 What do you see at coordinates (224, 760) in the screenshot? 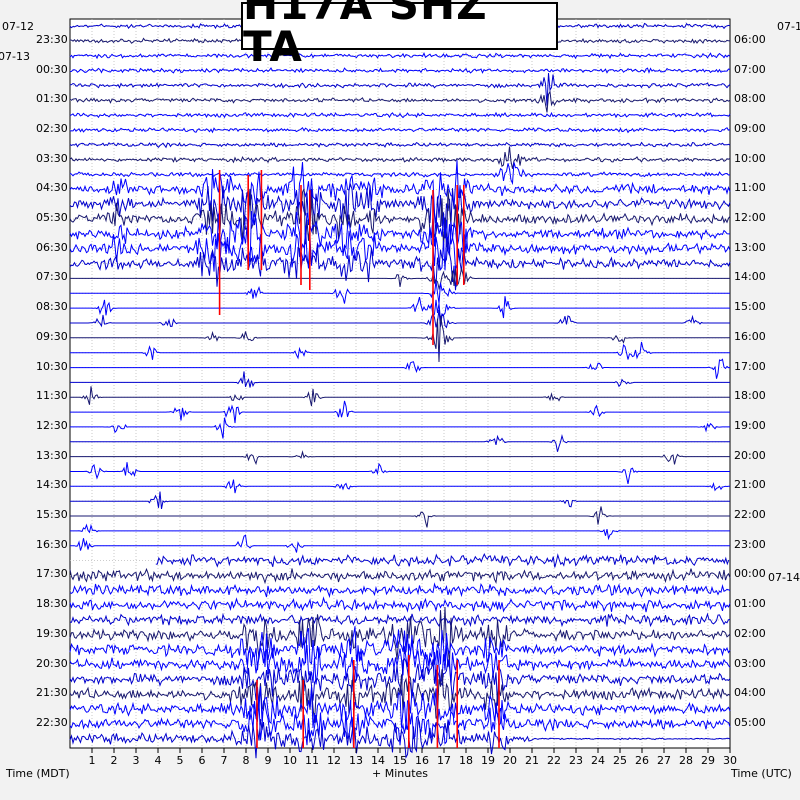
I see `x-tick-label: 7` at bounding box center [224, 760].